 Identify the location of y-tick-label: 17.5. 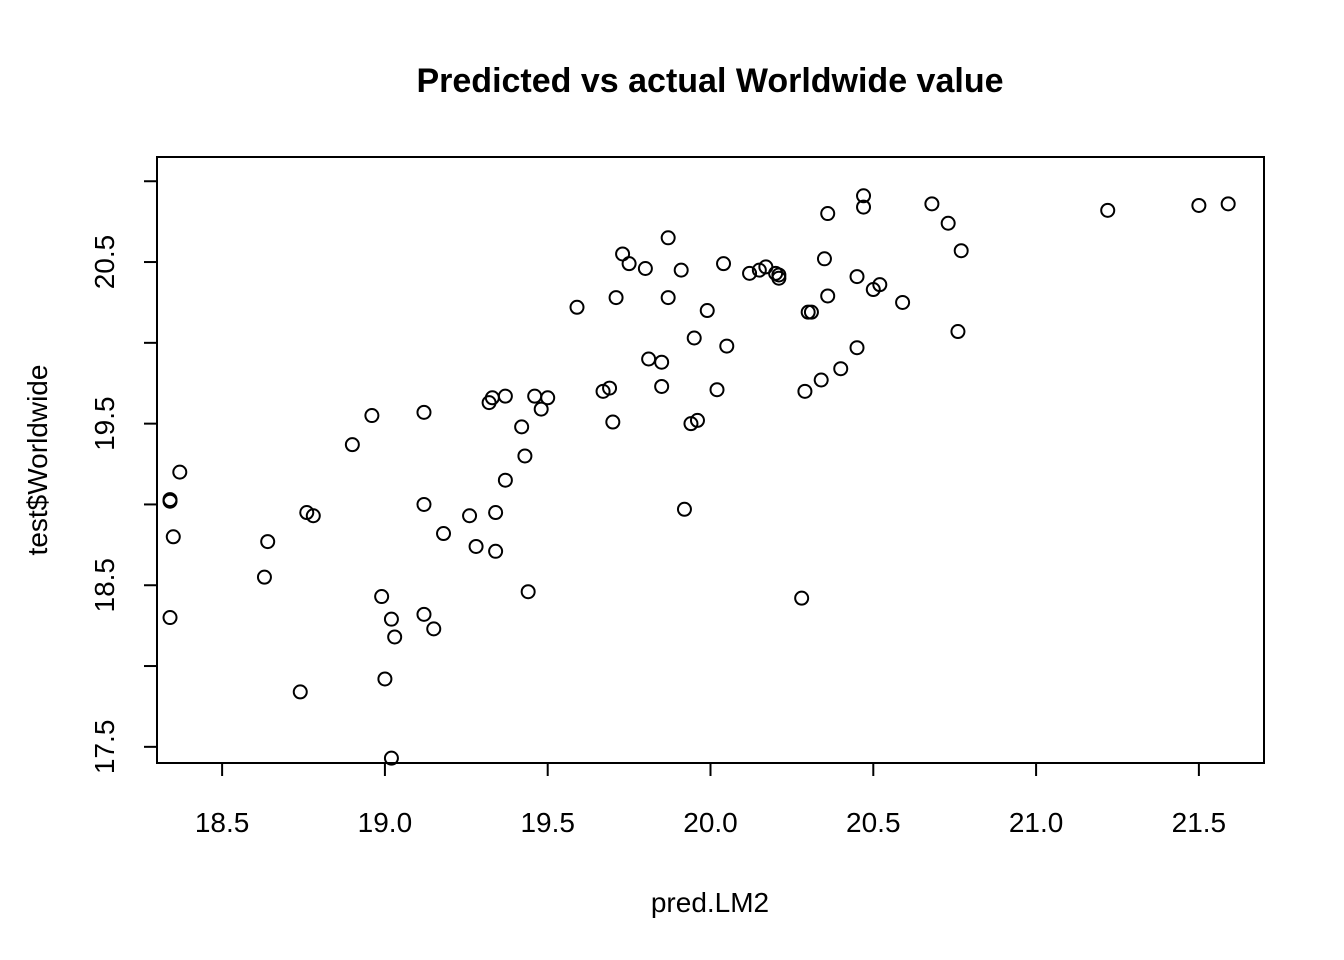
(104, 747).